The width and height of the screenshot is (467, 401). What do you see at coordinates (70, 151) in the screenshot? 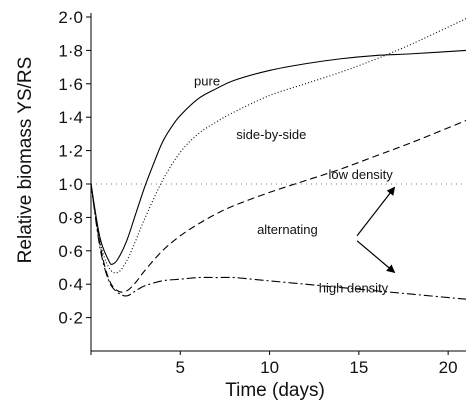
I see `y-tick-label: 1·2` at bounding box center [70, 151].